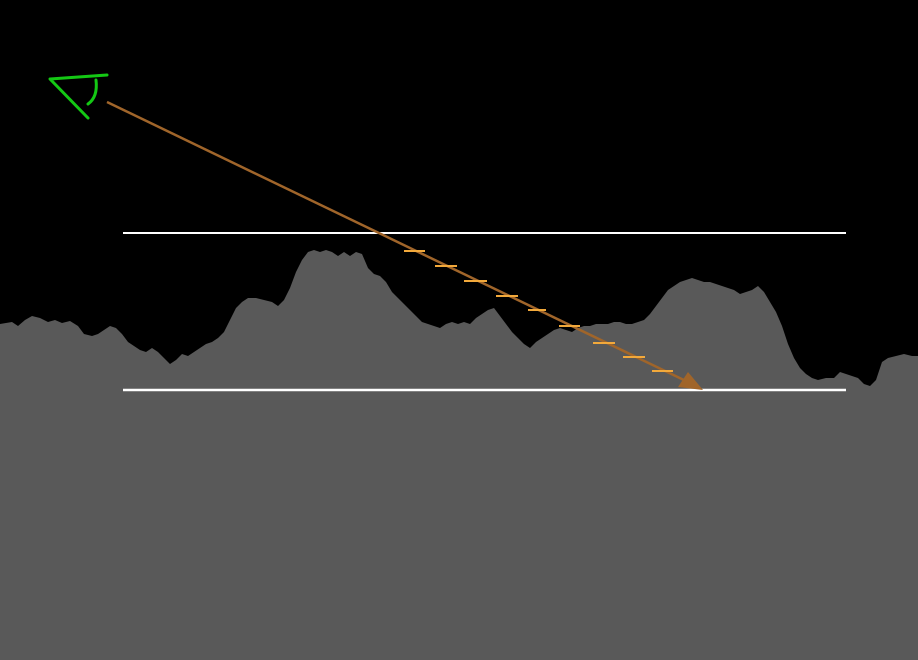 Image resolution: width=918 pixels, height=660 pixels. What do you see at coordinates (690, 381) in the screenshot?
I see `arrowhead-icon` at bounding box center [690, 381].